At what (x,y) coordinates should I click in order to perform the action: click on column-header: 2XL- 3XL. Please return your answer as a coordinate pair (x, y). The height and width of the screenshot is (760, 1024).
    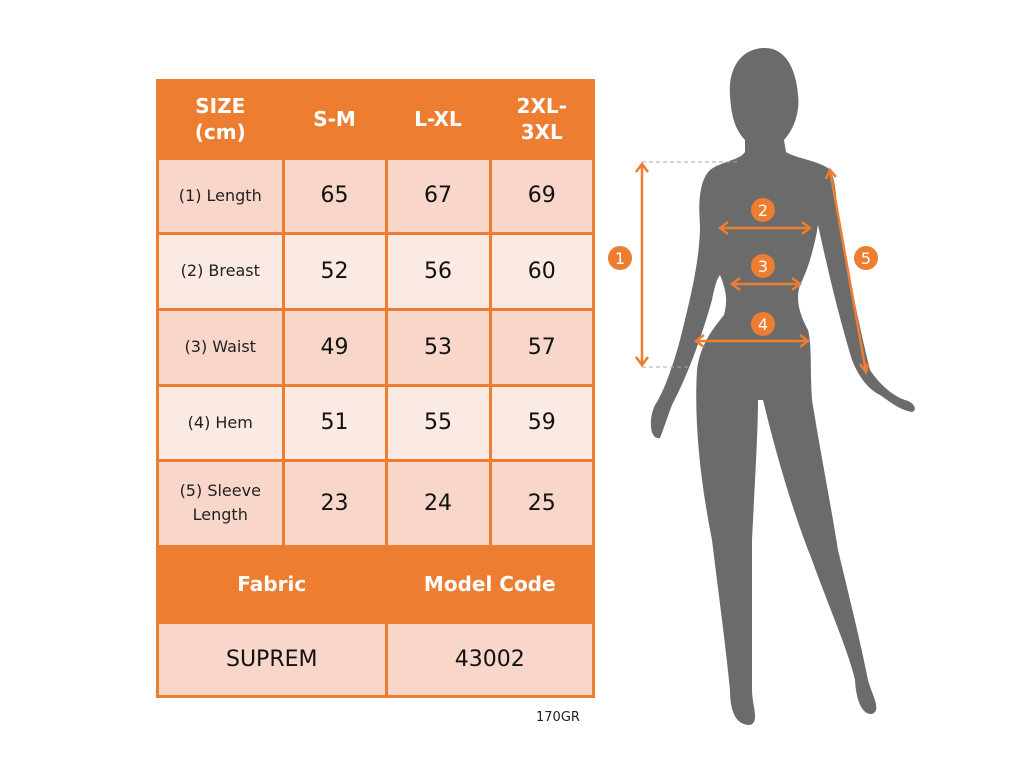
    Looking at the image, I should click on (541, 119).